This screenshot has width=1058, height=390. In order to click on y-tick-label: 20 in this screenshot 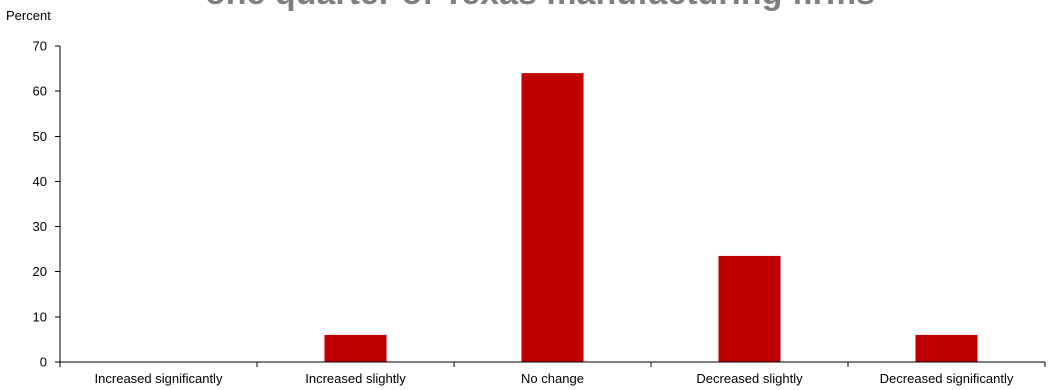, I will do `click(40, 271)`.